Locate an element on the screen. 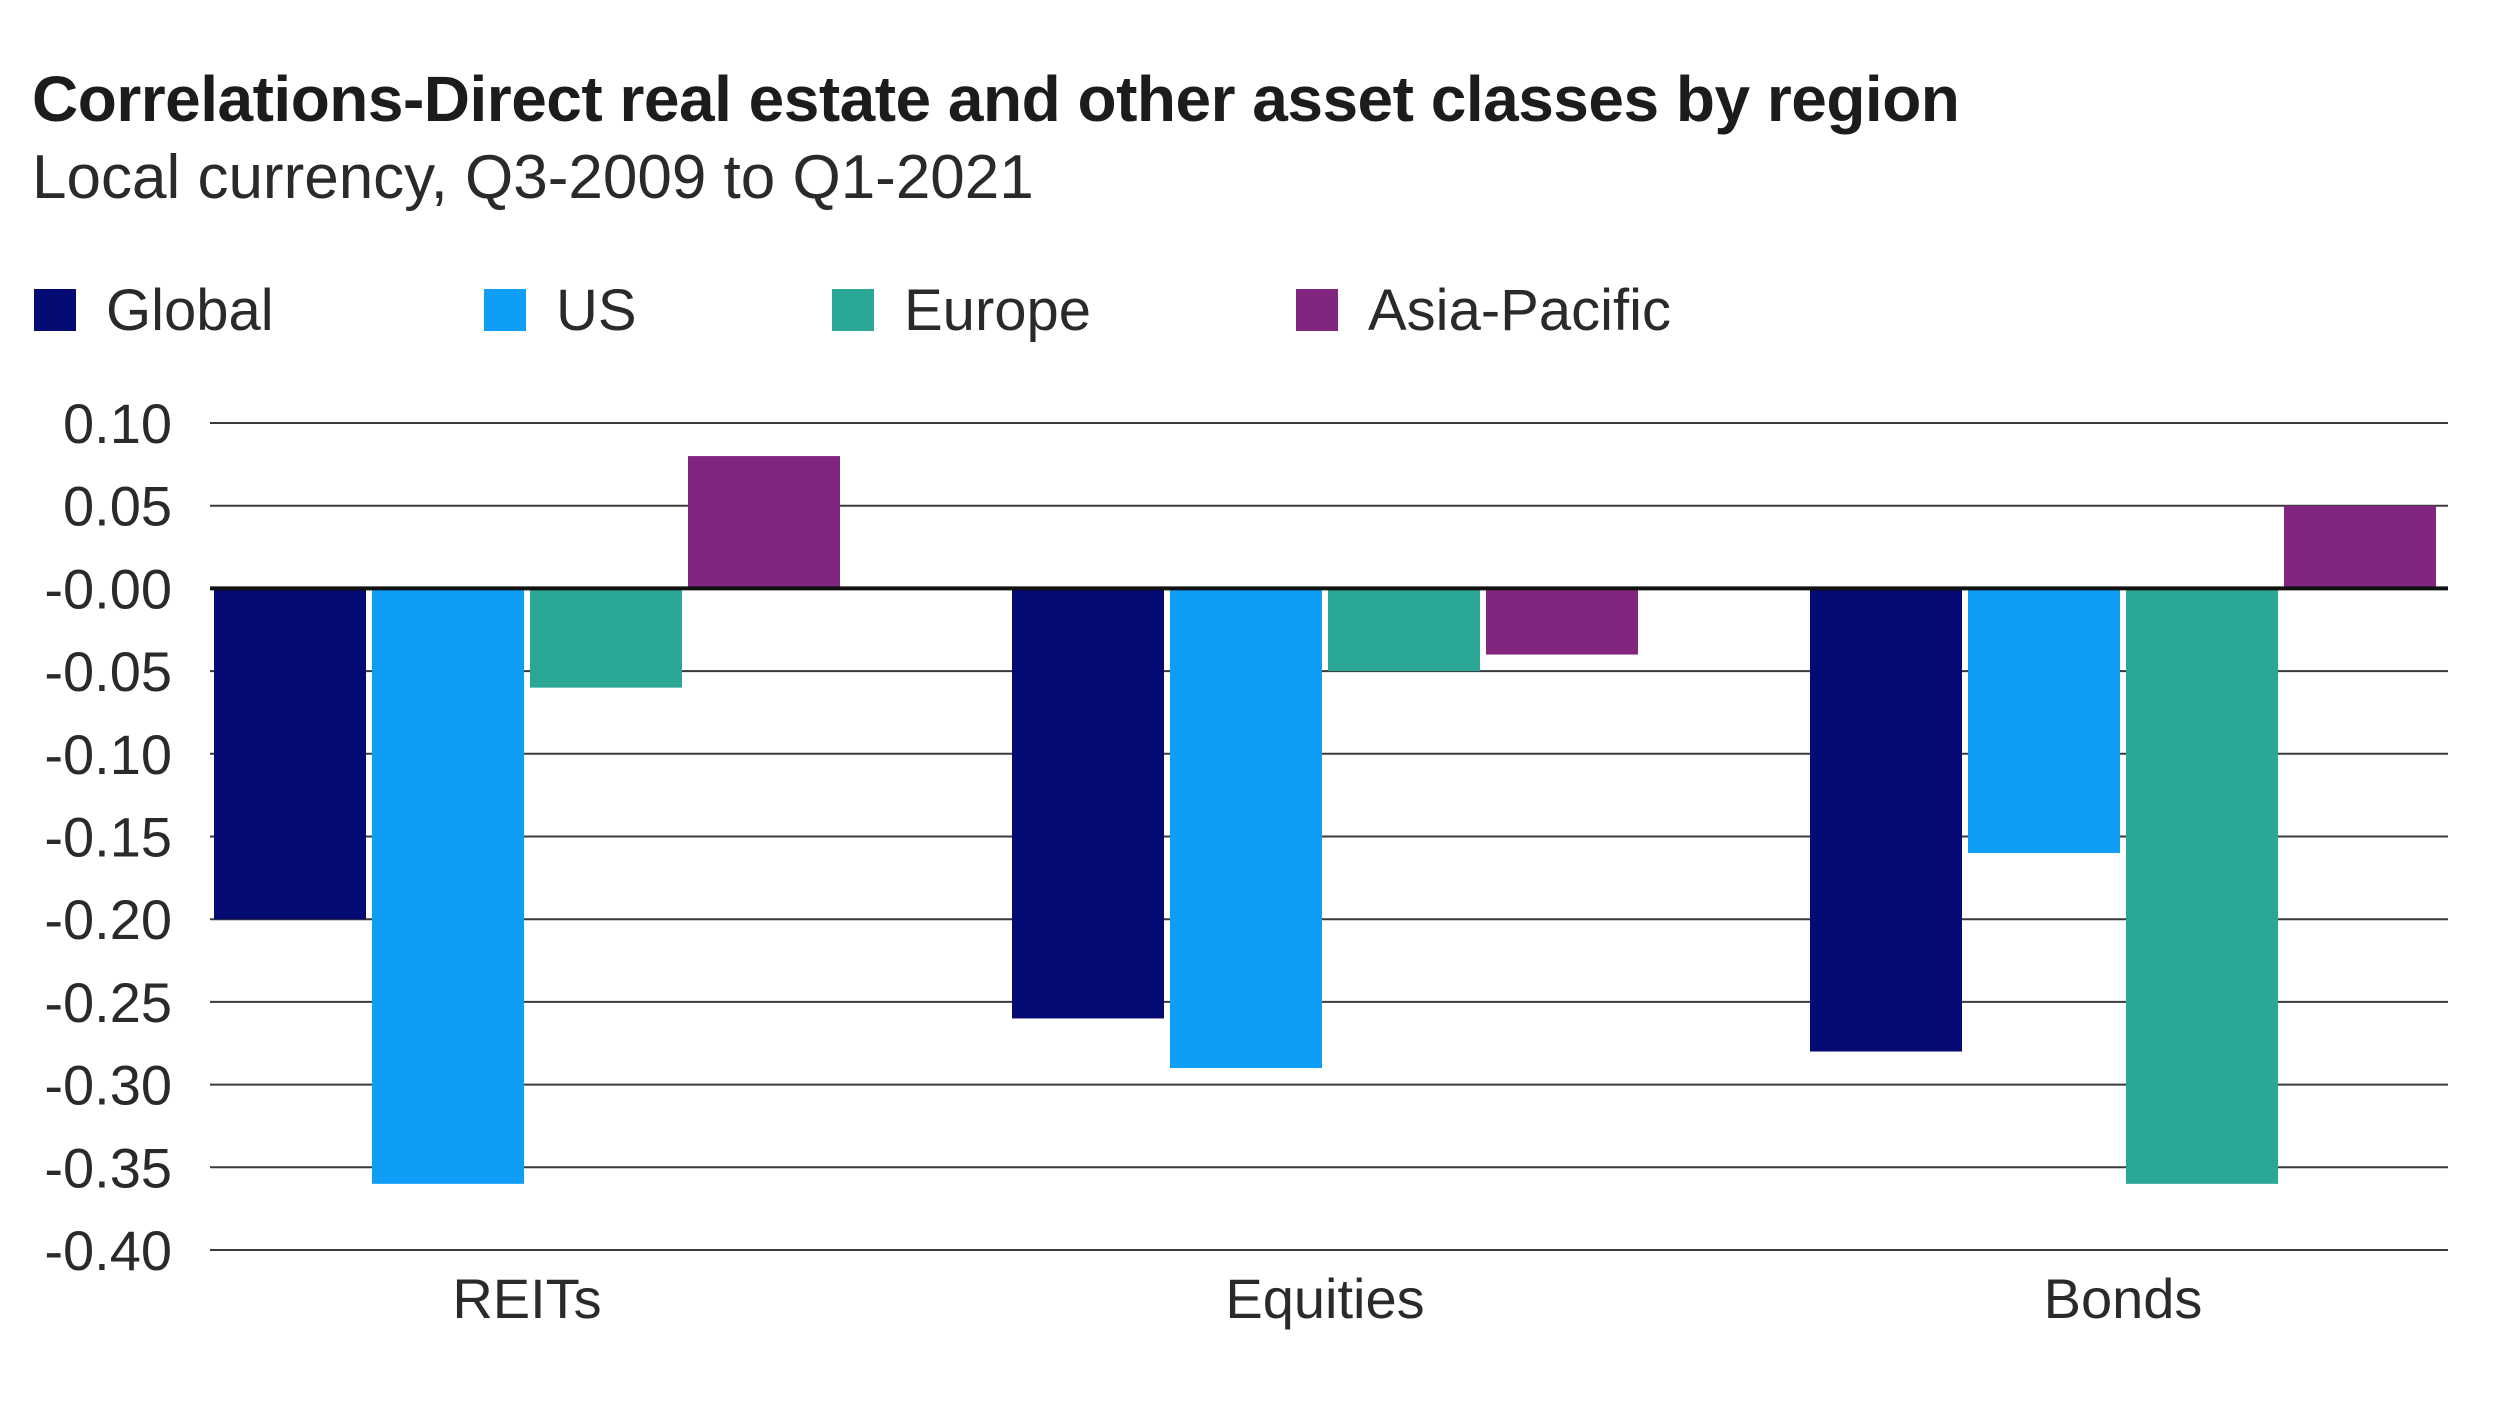 The image size is (2496, 1404). bar-reits-europe is located at coordinates (606, 638).